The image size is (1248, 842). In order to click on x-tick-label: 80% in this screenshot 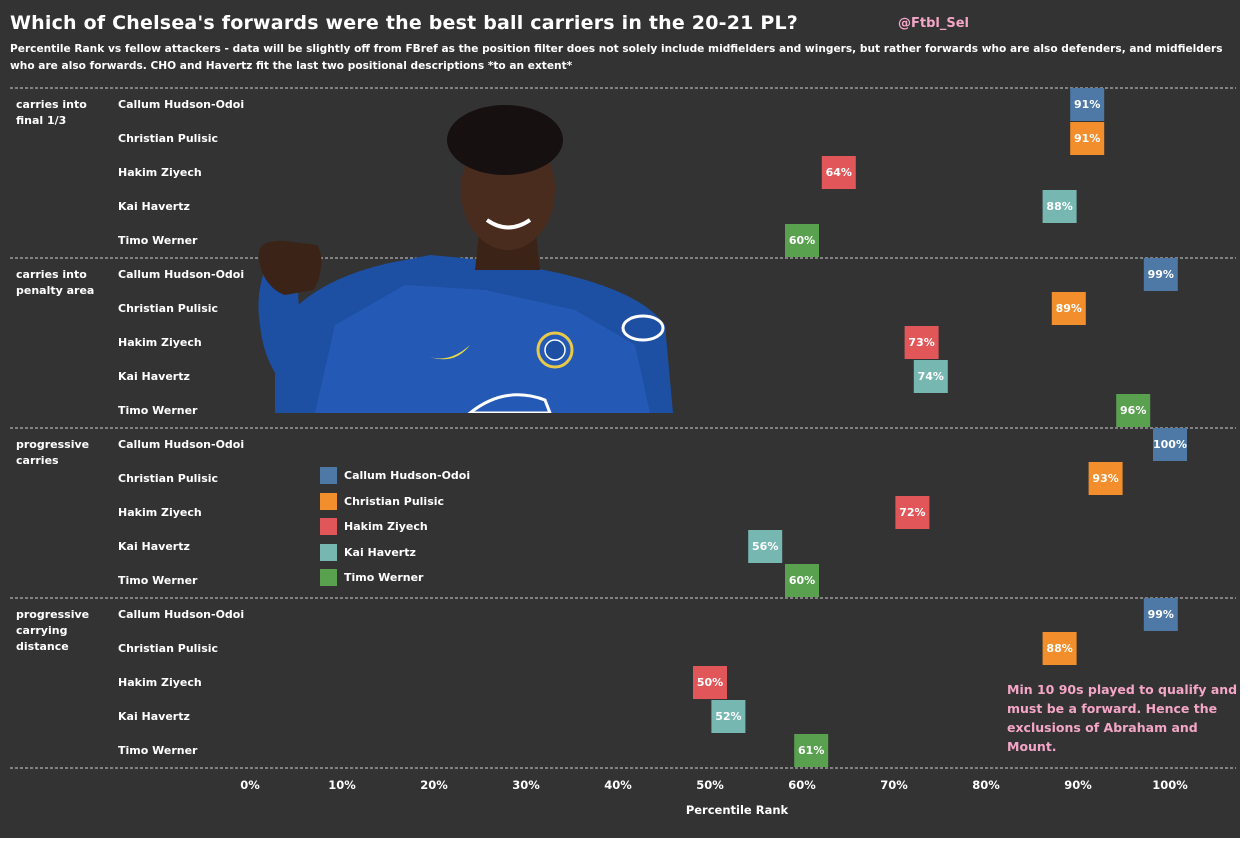, I will do `click(986, 785)`.